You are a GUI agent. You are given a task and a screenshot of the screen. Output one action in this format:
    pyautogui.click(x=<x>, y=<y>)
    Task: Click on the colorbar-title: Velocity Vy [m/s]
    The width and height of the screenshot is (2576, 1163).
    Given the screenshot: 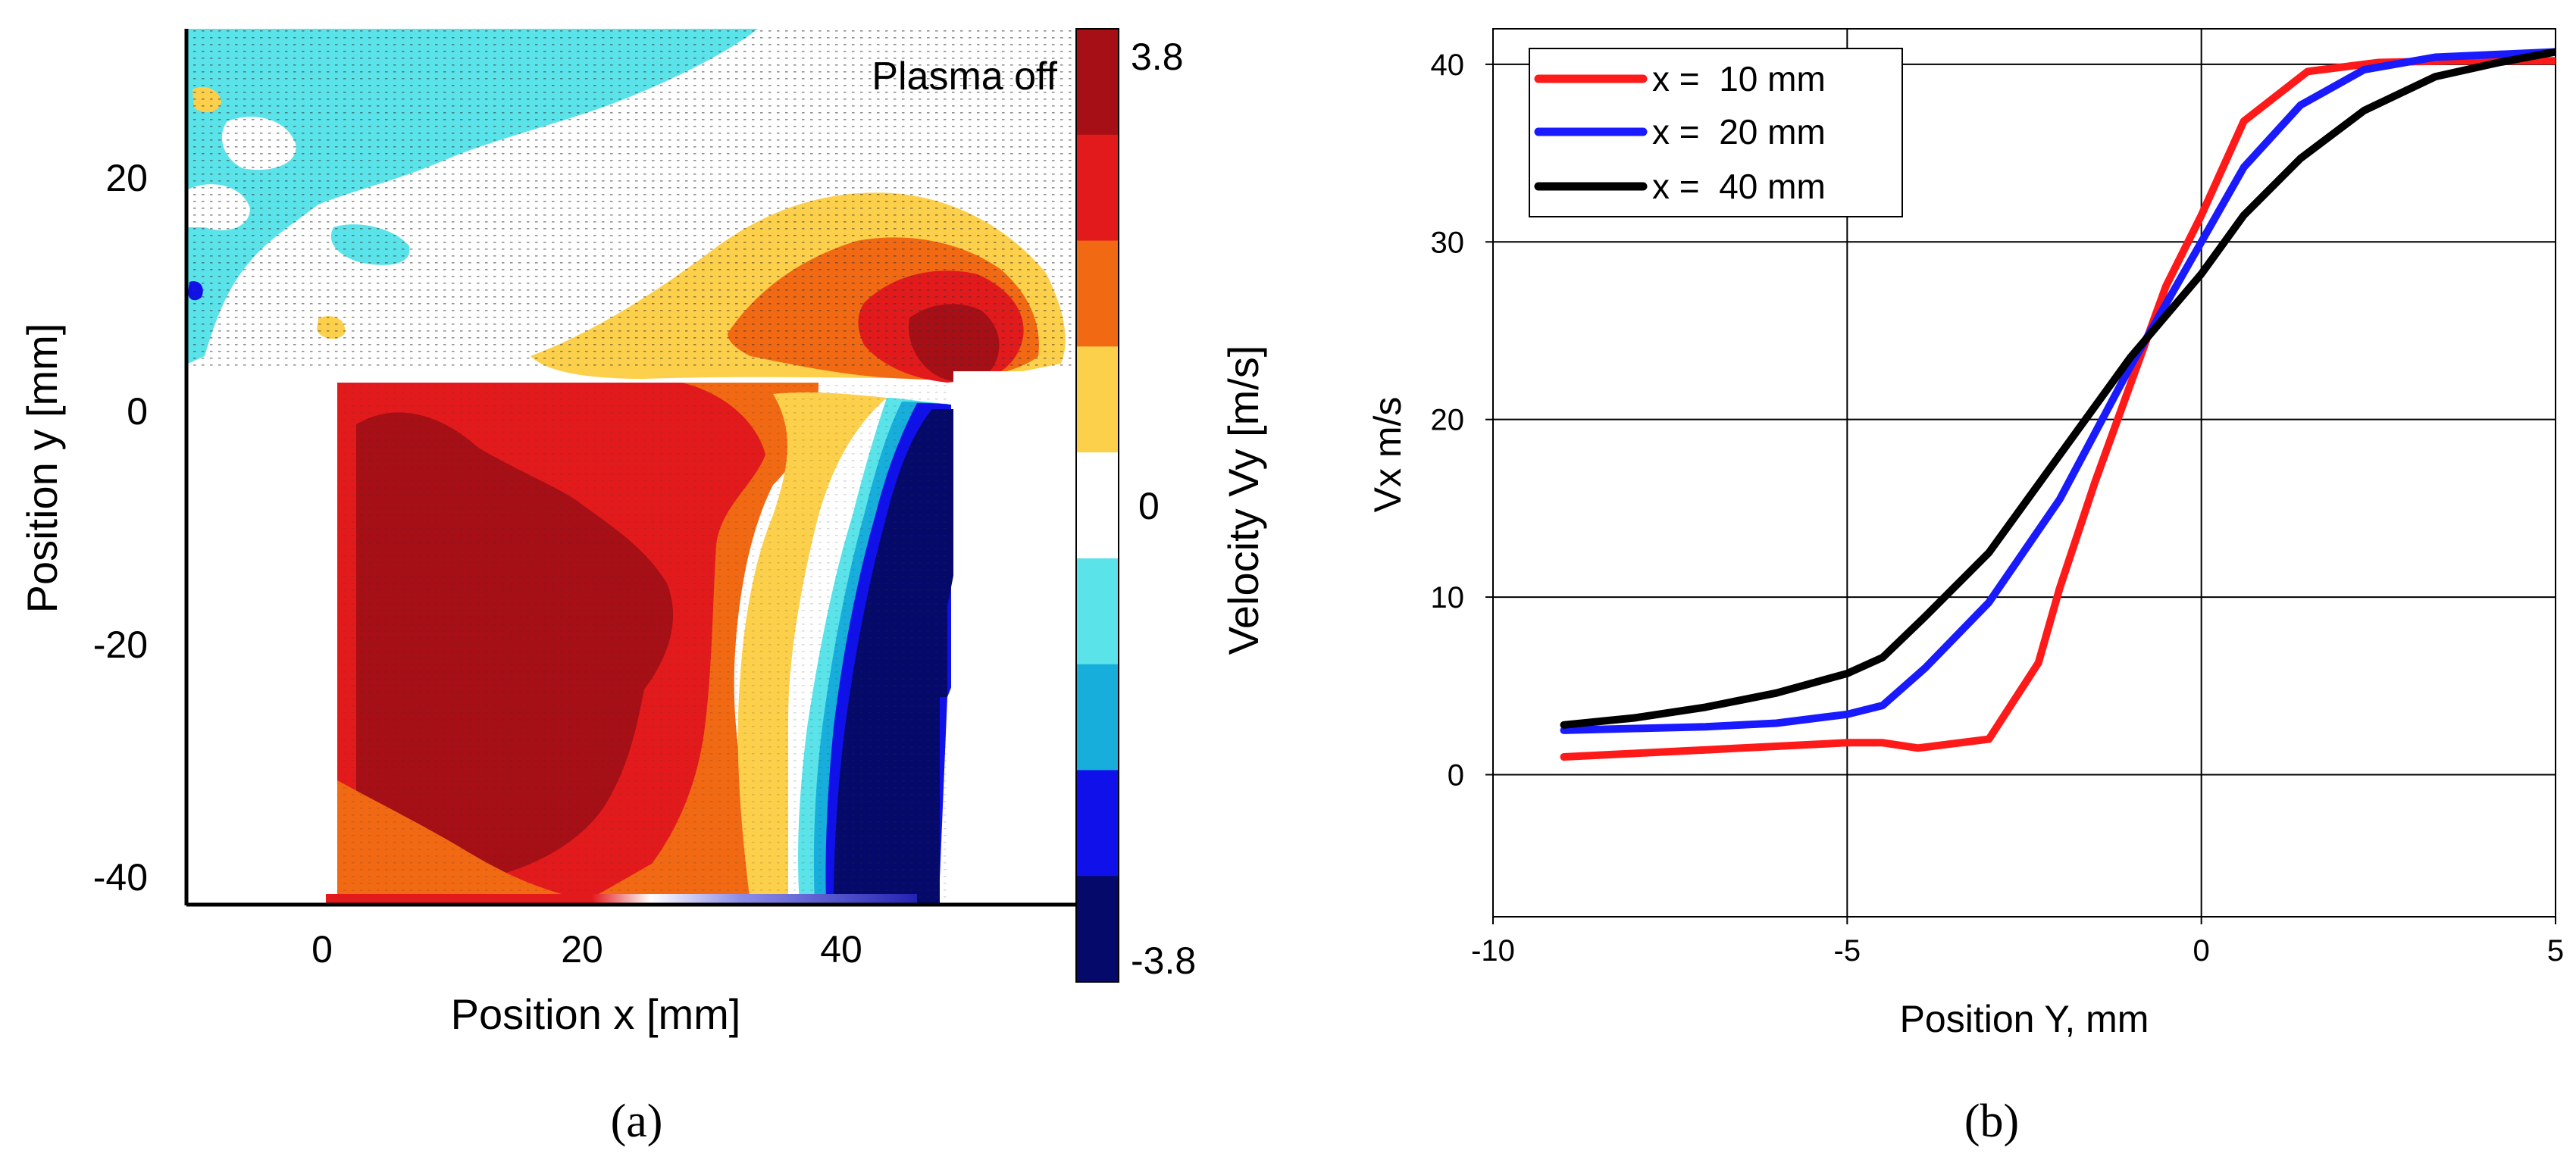 What is the action you would take?
    pyautogui.click(x=1243, y=500)
    